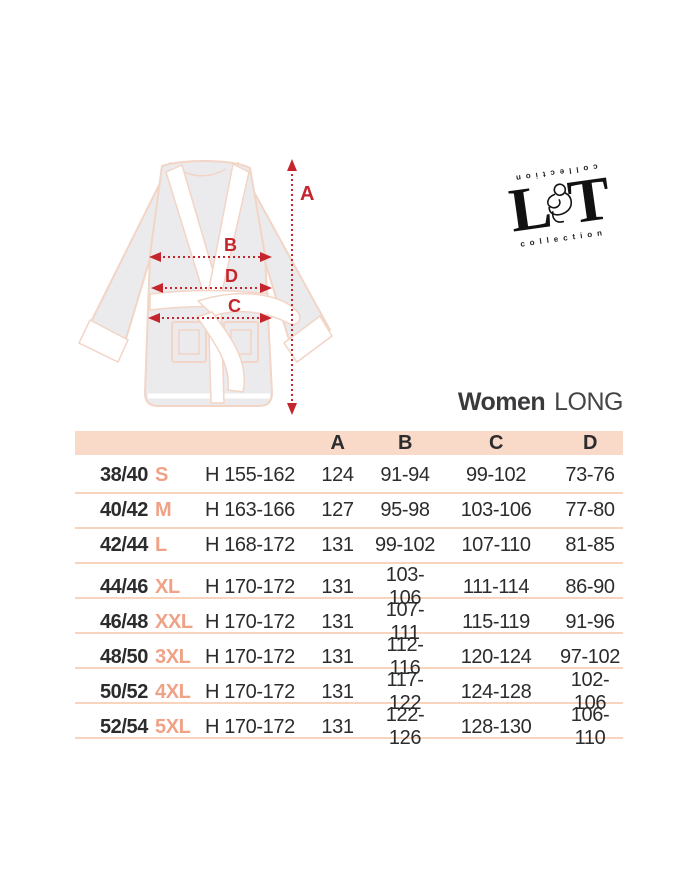  What do you see at coordinates (590, 586) in the screenshot?
I see `value-d: 86-90` at bounding box center [590, 586].